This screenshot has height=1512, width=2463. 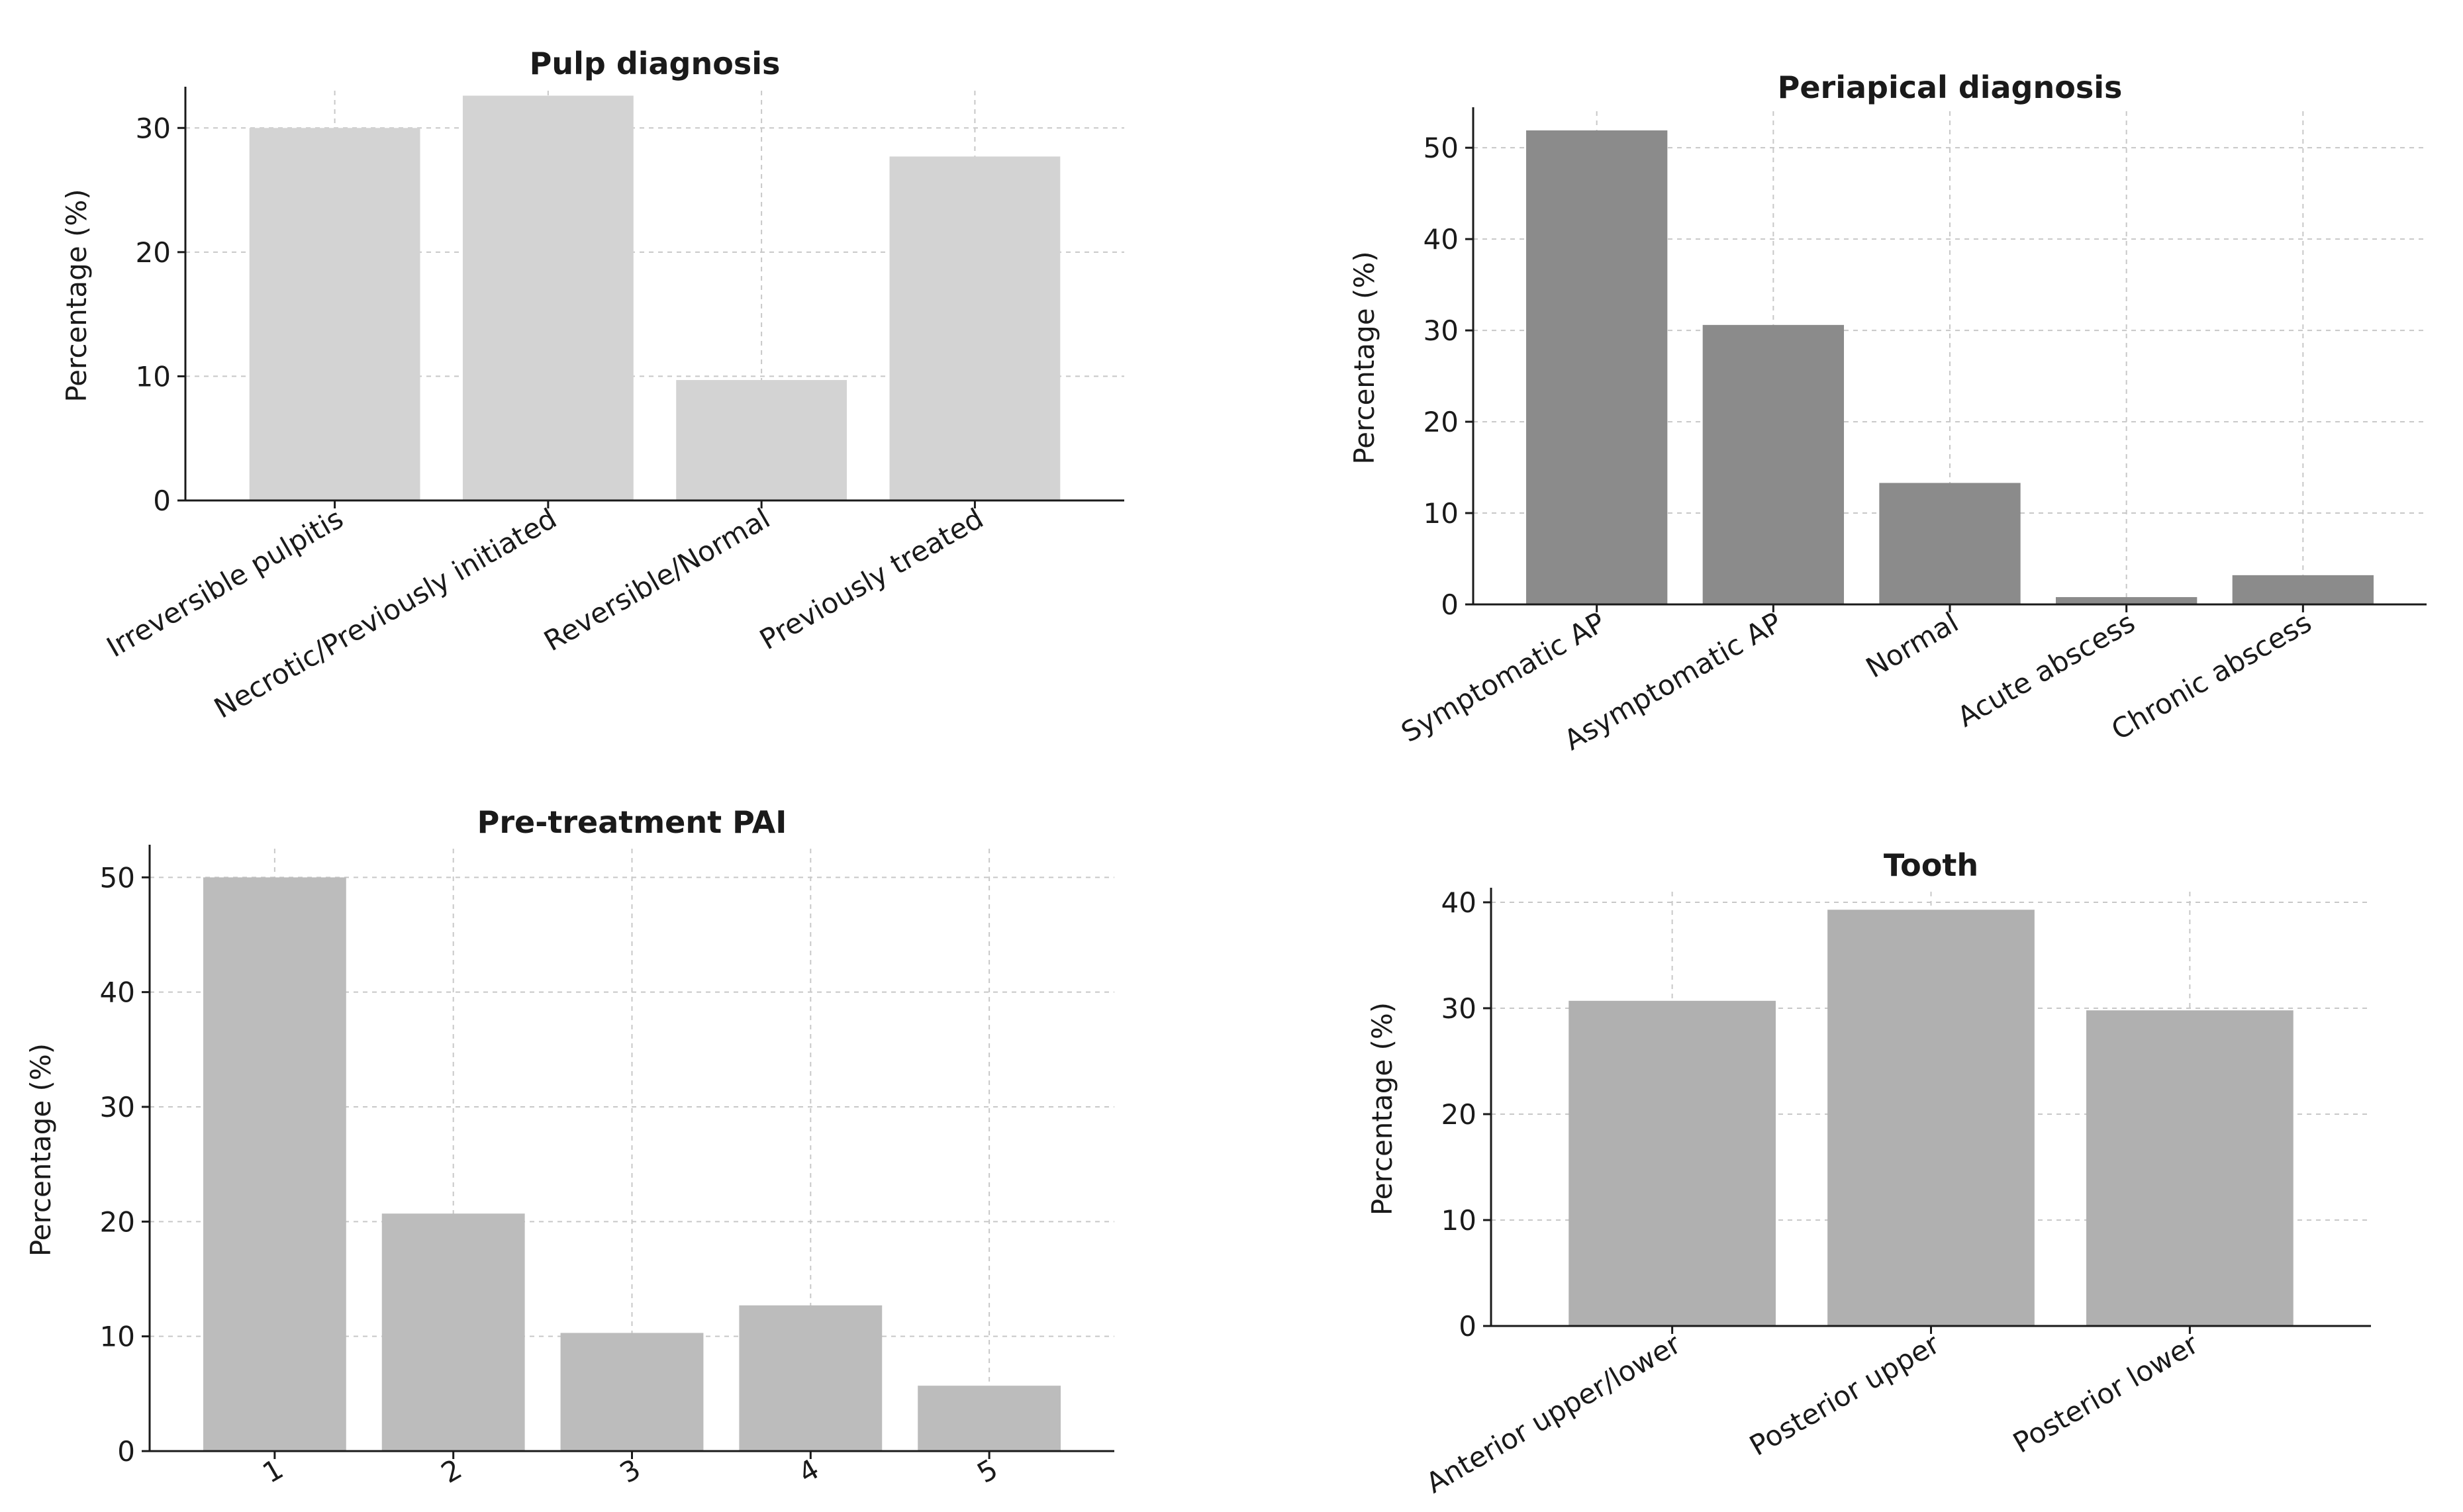 I want to click on x-tick-label: Posterior lower, so click(x=2105, y=1393).